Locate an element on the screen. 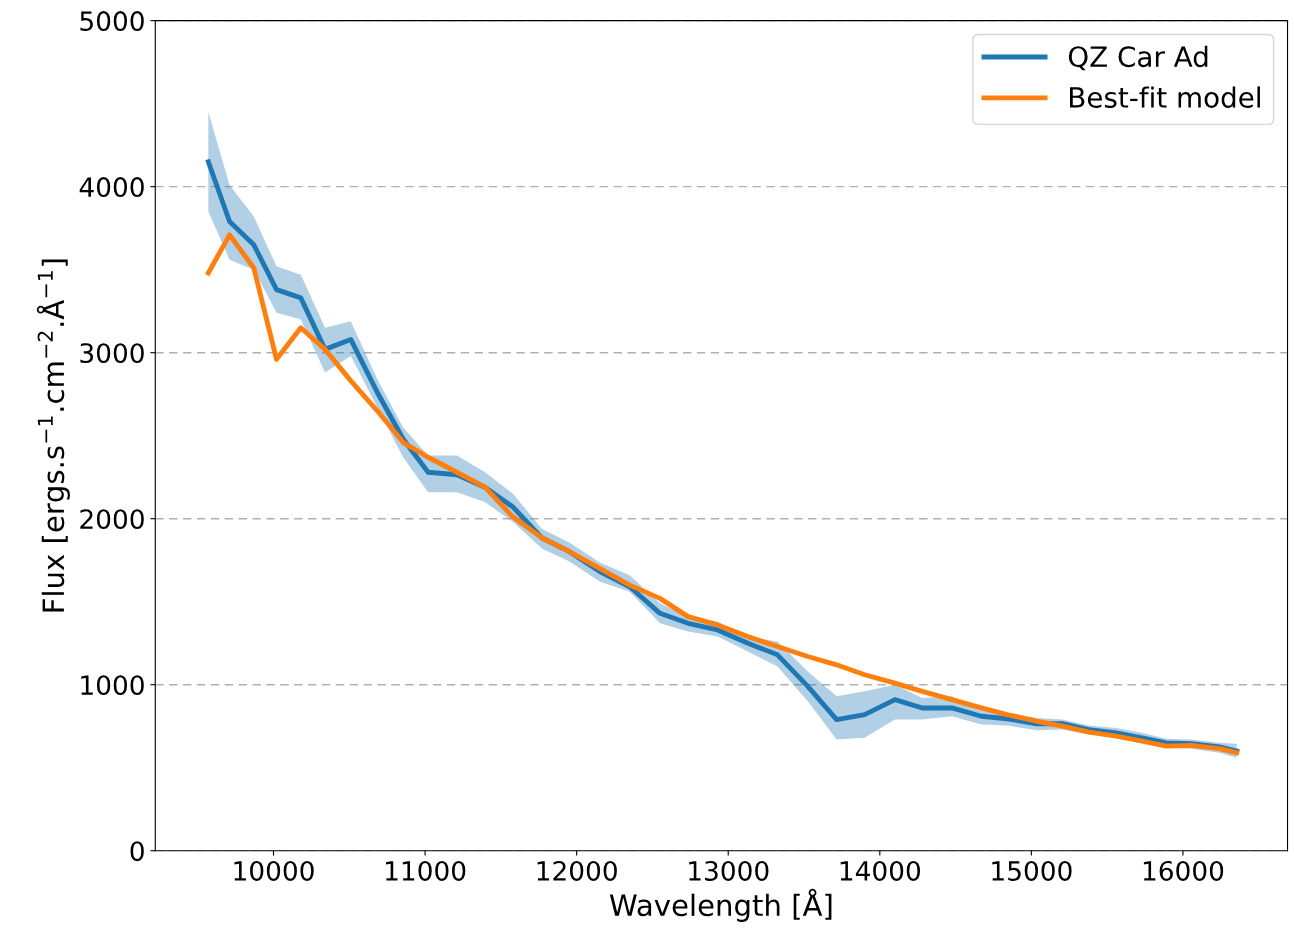 The image size is (1294, 939). x-tick-label: 12000 is located at coordinates (577, 870).